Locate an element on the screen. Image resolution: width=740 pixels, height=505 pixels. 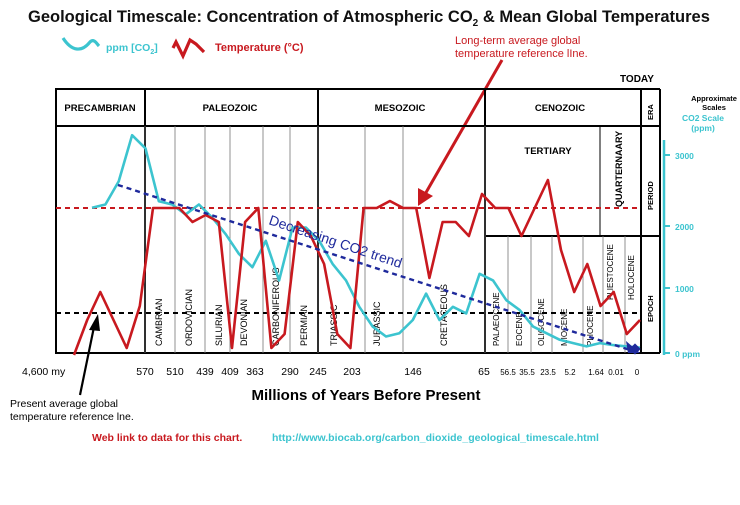
period-label-jurassic: JURASSIC is located at coordinates (377, 323).